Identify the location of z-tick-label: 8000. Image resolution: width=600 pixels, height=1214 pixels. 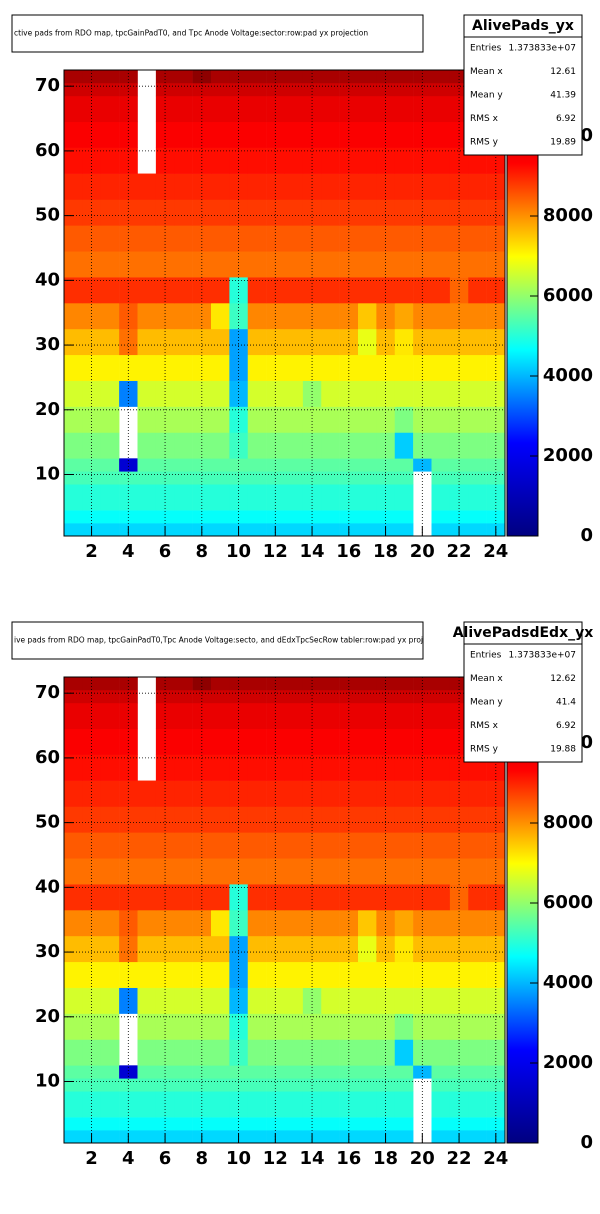
(568, 215).